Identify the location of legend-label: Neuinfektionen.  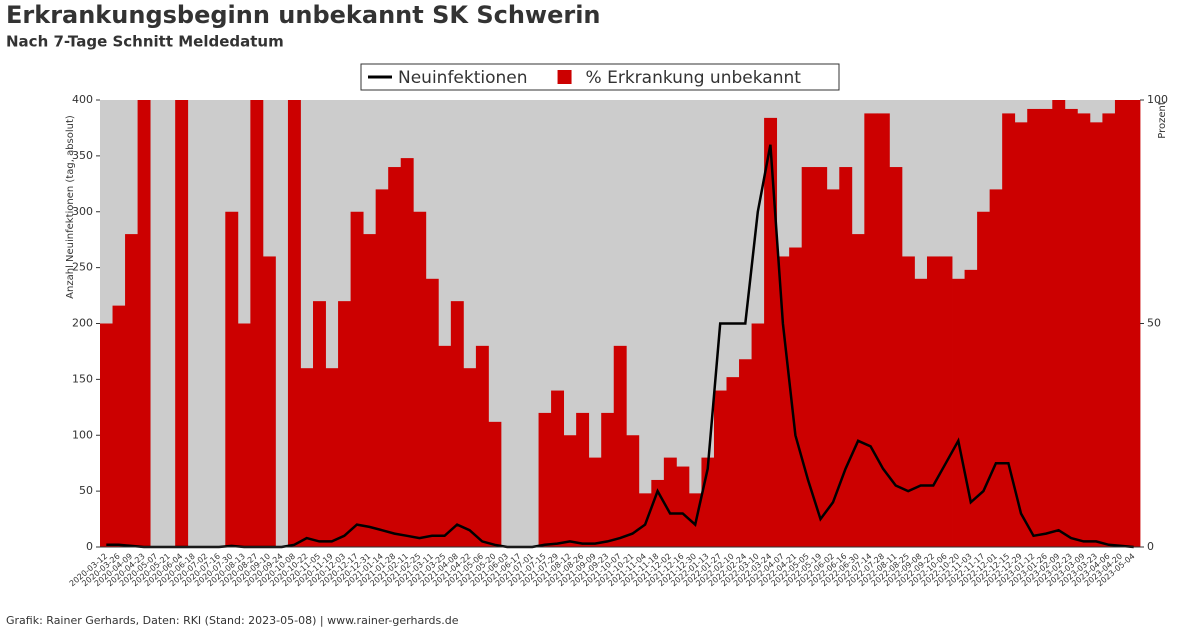
(463, 78).